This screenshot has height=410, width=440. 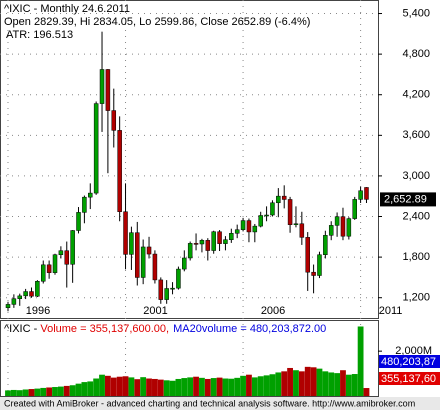 I want to click on x-tick-label: 1996, so click(x=38, y=311).